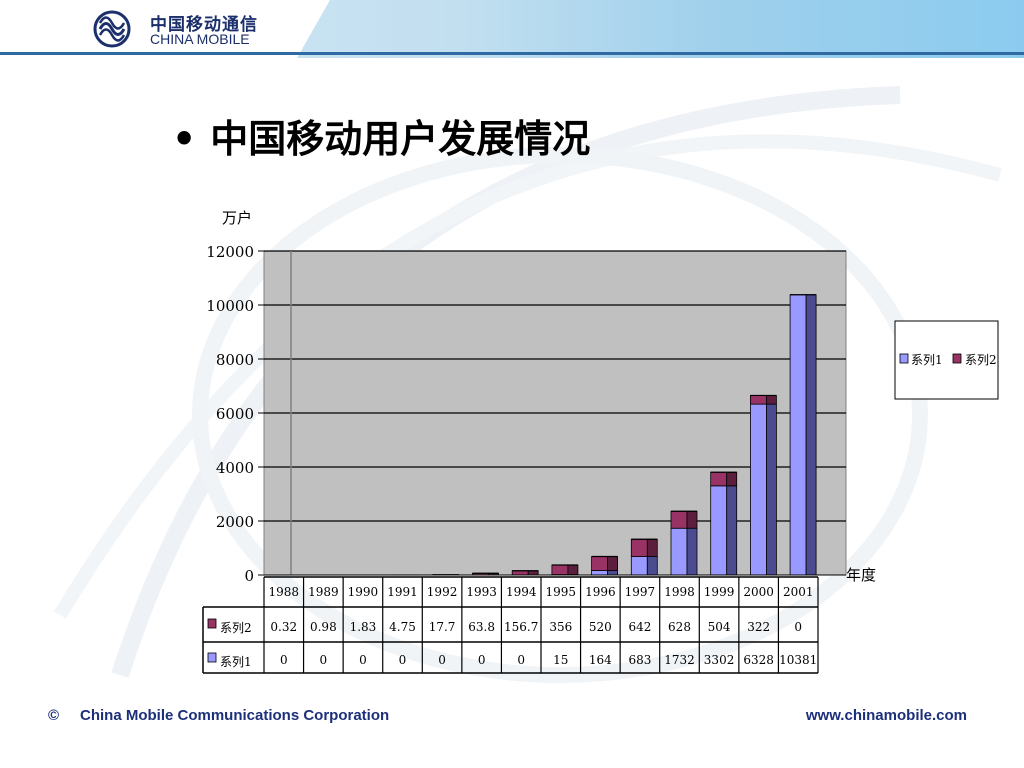  I want to click on y-axis-ticks: 0 2000 4000 6000 8000 10000 12000, so click(235, 414).